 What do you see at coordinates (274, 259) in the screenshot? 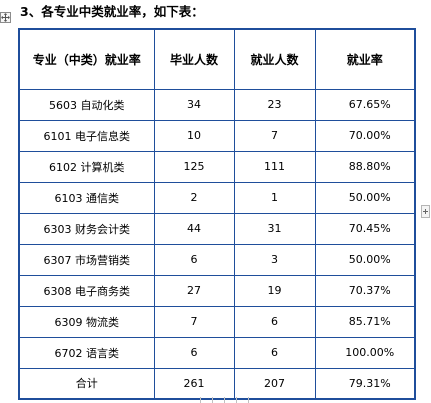
I see `cell-employed: 3` at bounding box center [274, 259].